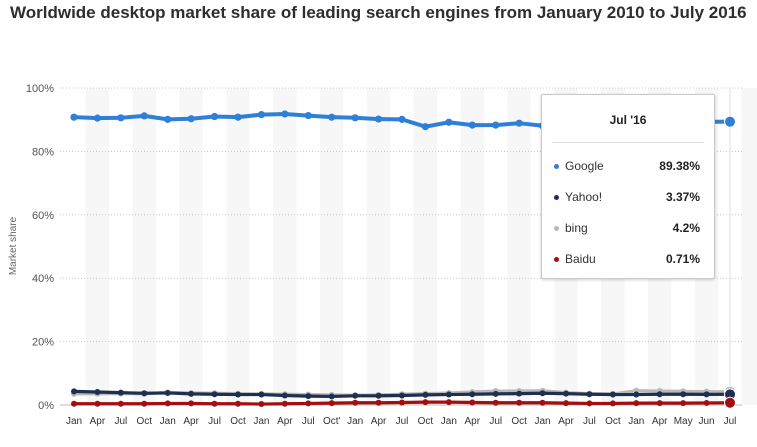  I want to click on y-tick-label: 60%, so click(43, 216).